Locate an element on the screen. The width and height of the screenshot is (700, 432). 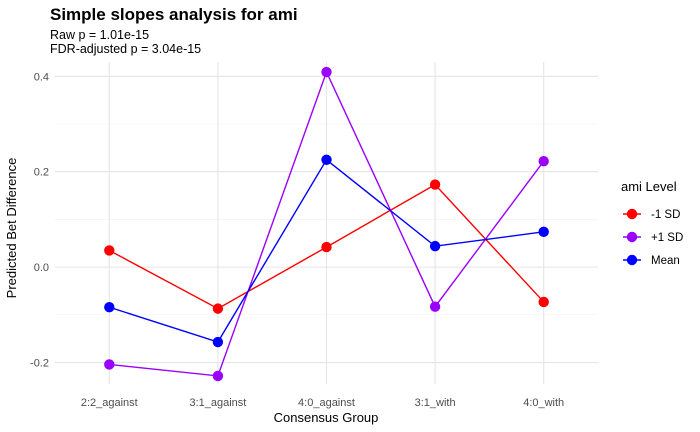
chart-title: Simple slopes analysis for ami is located at coordinates (174, 14).